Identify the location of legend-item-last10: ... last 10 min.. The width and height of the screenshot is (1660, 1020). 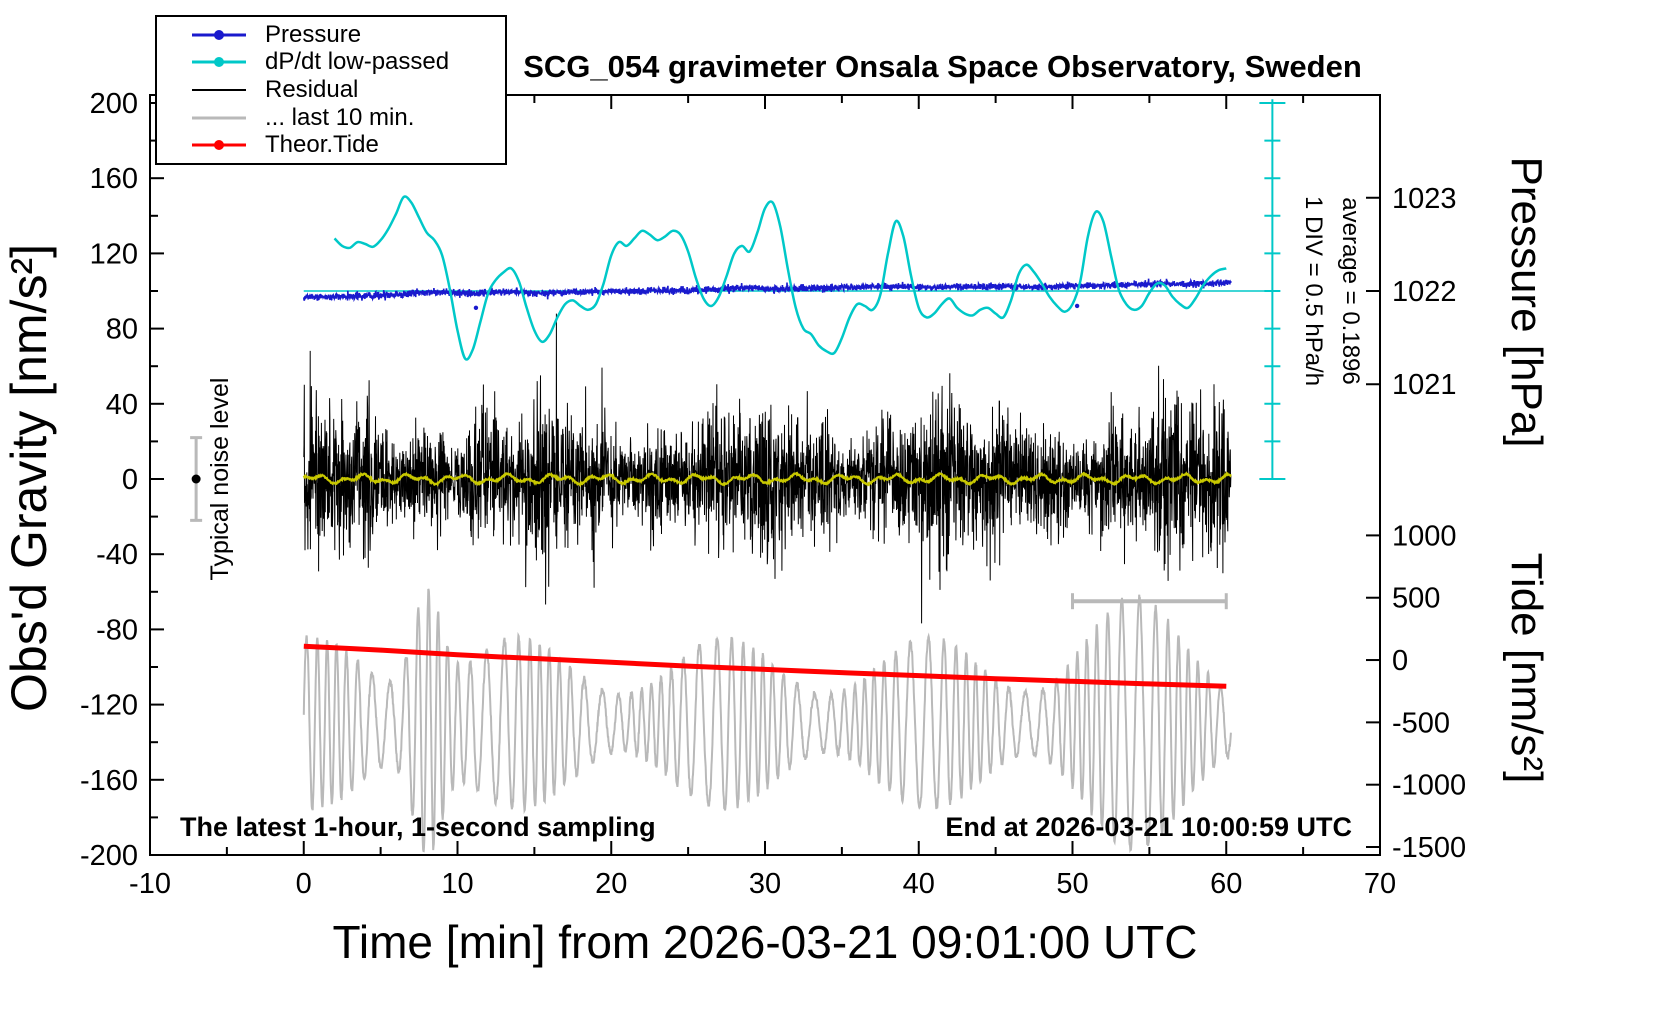
(331, 117).